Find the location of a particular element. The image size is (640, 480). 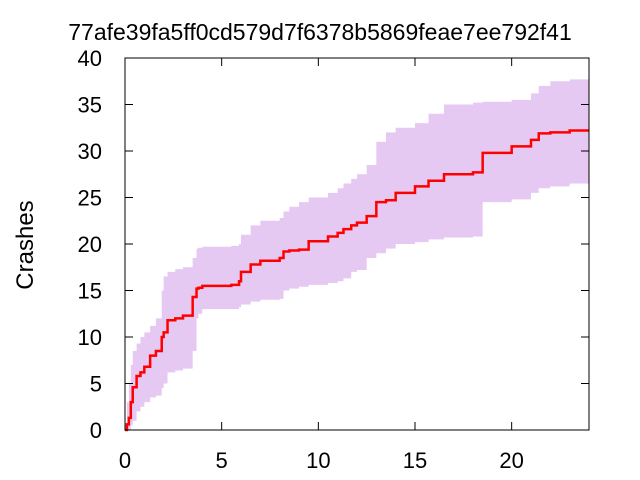

y-tick-label: 25 is located at coordinates (90, 198).